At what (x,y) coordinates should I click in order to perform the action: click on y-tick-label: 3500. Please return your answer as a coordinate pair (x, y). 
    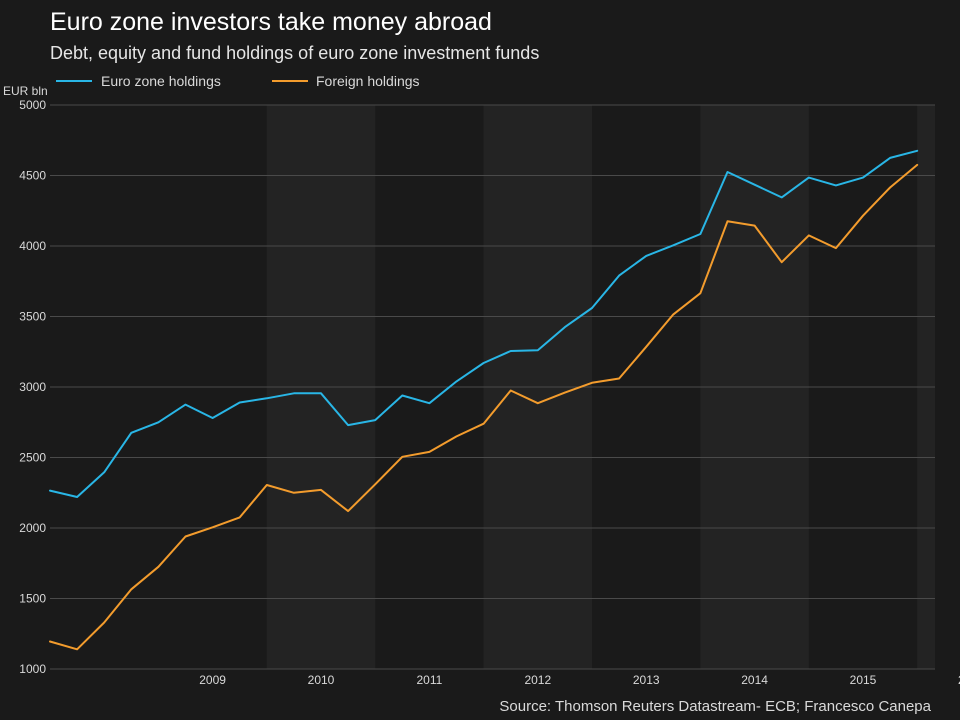
    Looking at the image, I should click on (32, 317).